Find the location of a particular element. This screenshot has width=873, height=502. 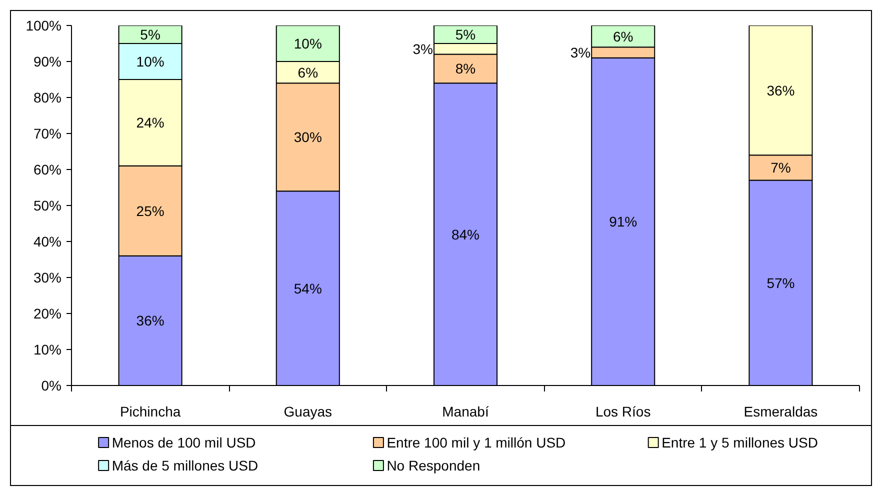

y-tick-label: 10% is located at coordinates (47, 350).